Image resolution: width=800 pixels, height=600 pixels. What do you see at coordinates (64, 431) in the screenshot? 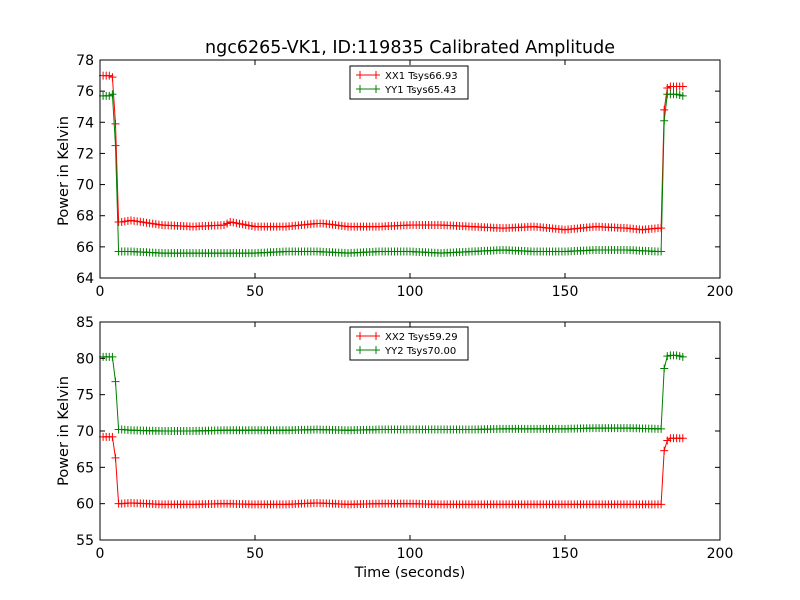
I see `bottom-y-axis-label: Power in Kelvin` at bounding box center [64, 431].